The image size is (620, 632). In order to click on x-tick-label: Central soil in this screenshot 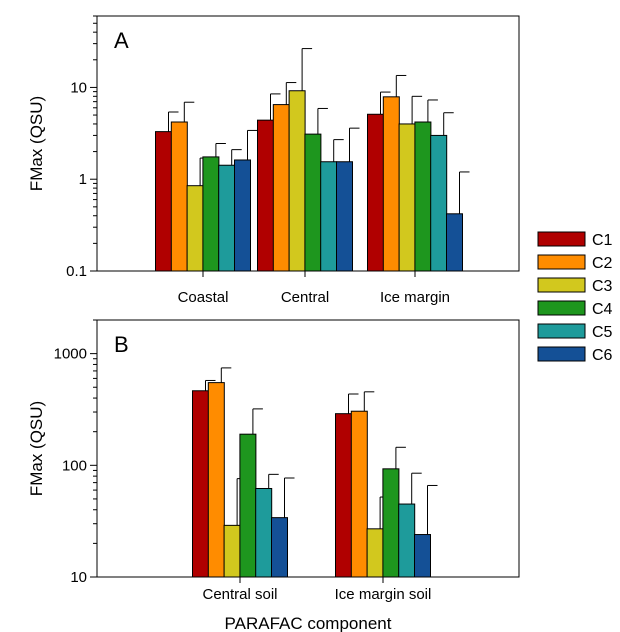, I will do `click(239, 594)`.